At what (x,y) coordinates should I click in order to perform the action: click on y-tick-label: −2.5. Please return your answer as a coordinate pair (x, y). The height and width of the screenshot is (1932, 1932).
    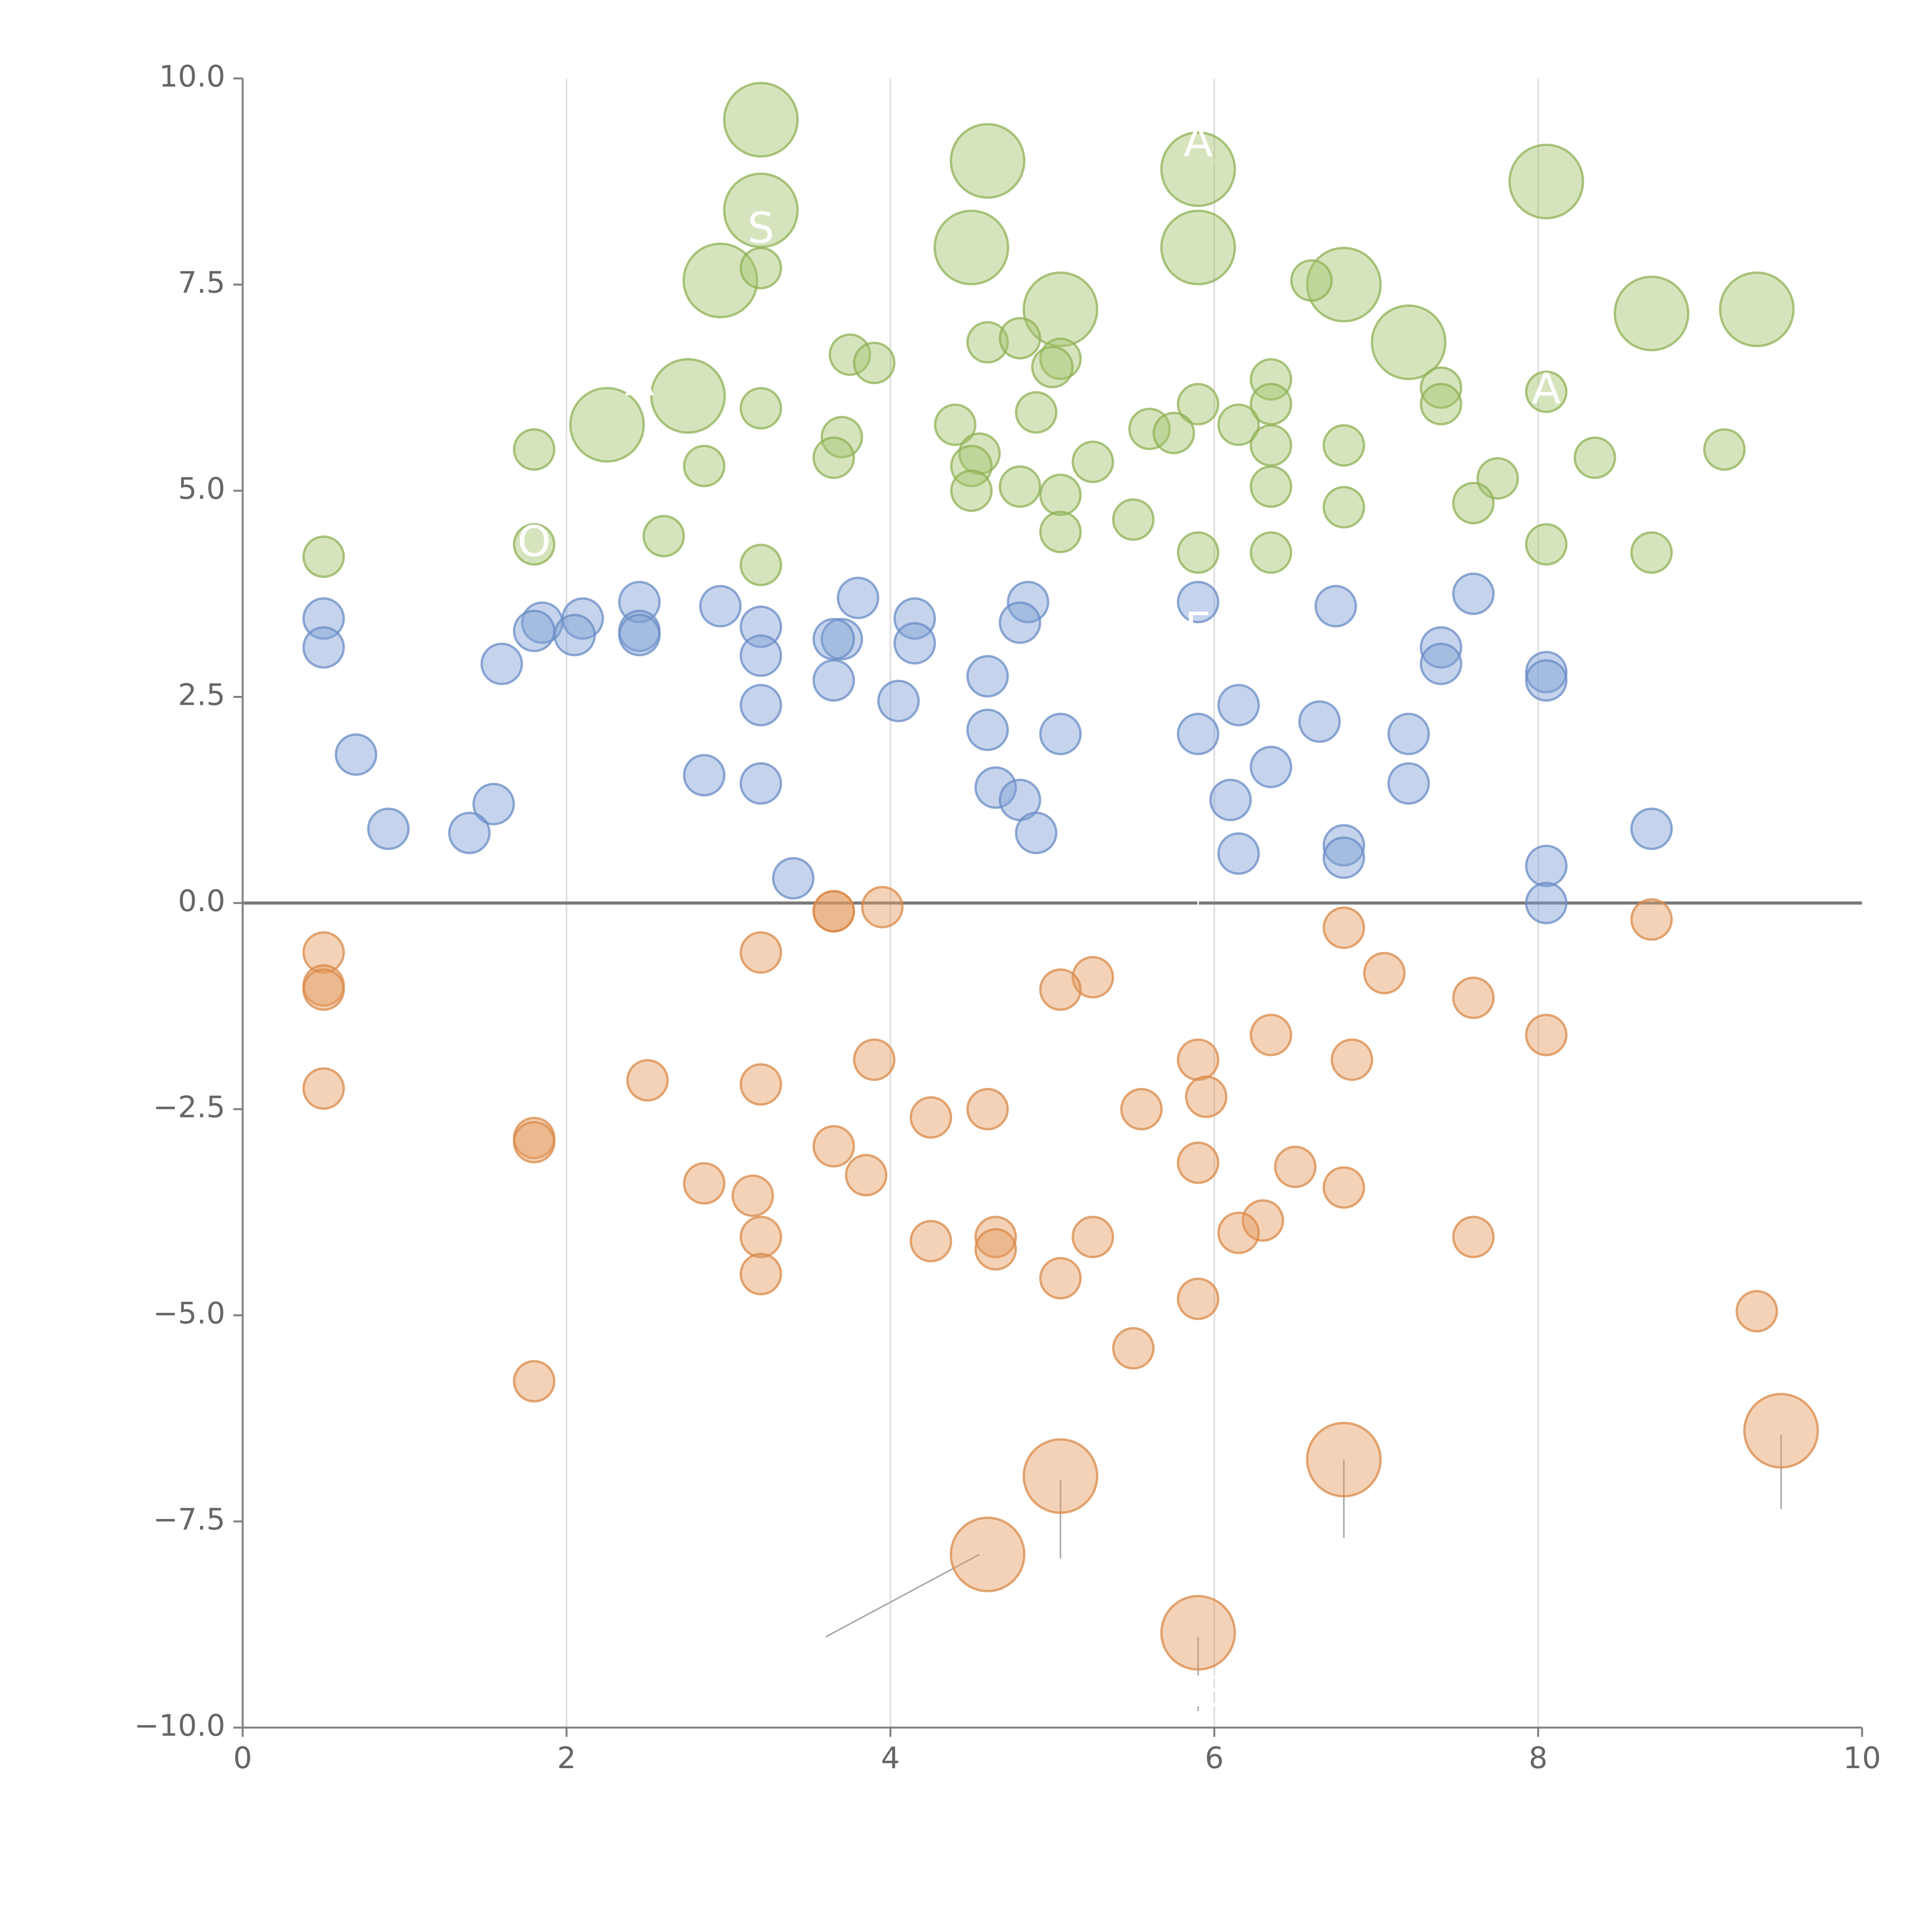
    Looking at the image, I should click on (189, 1107).